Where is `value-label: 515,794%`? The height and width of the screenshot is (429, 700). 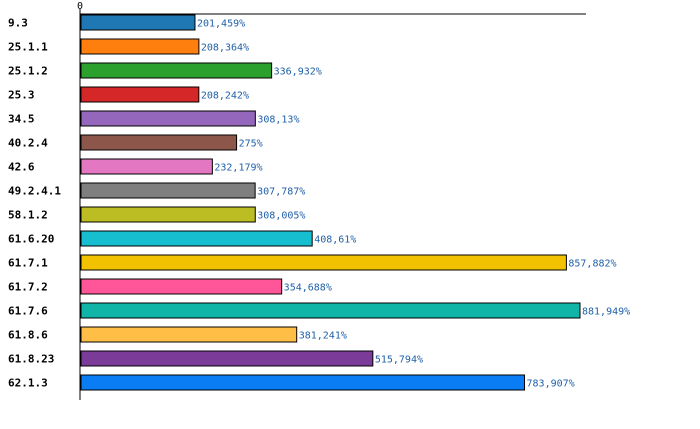 value-label: 515,794% is located at coordinates (399, 360).